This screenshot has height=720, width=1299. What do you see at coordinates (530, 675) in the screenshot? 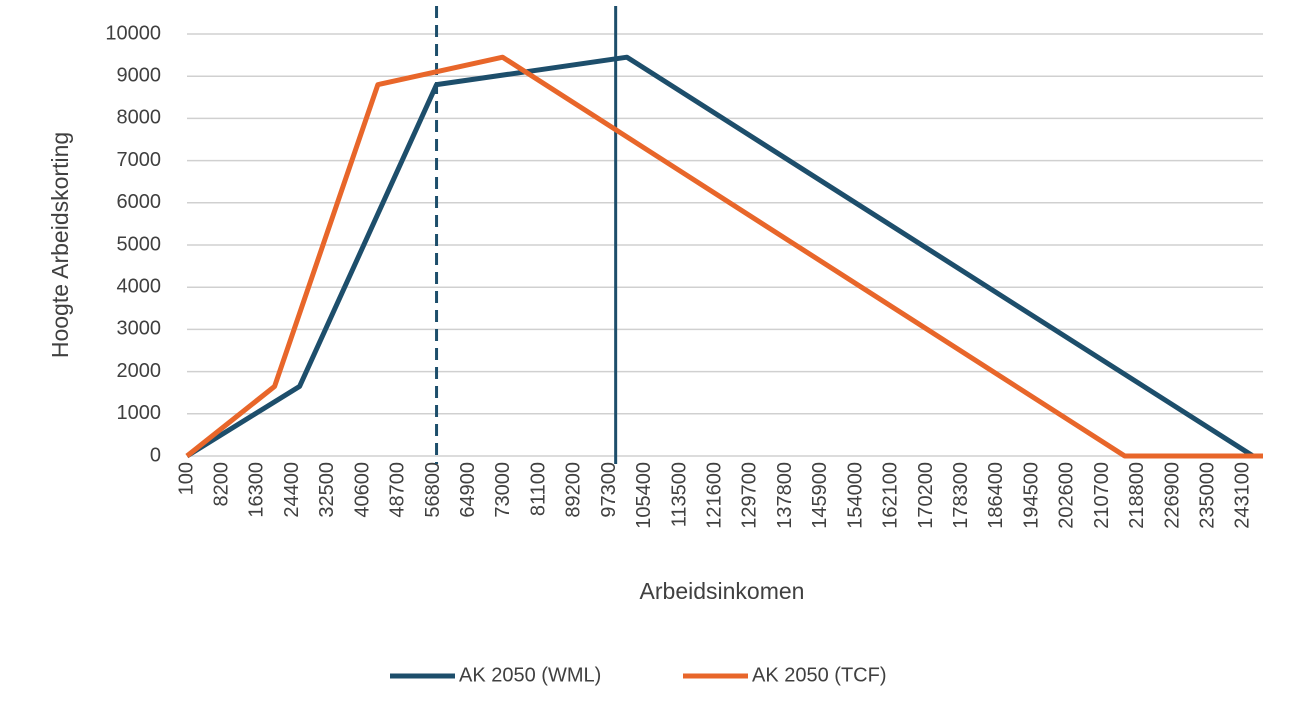
I see `legend-label: AK 2050 (WML)` at bounding box center [530, 675].